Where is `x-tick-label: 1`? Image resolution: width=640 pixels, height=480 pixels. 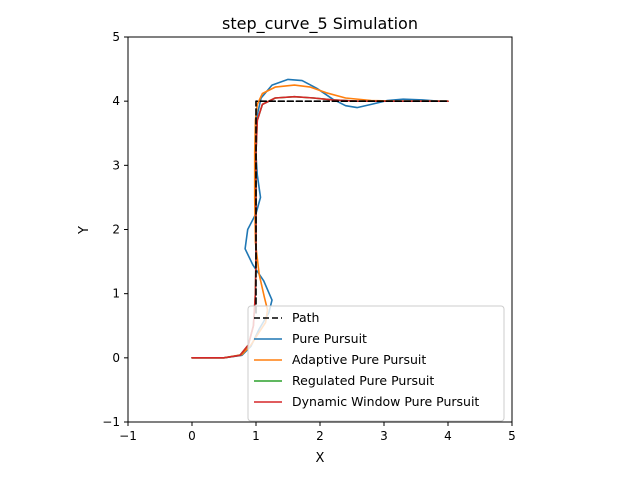 x-tick-label: 1 is located at coordinates (256, 436).